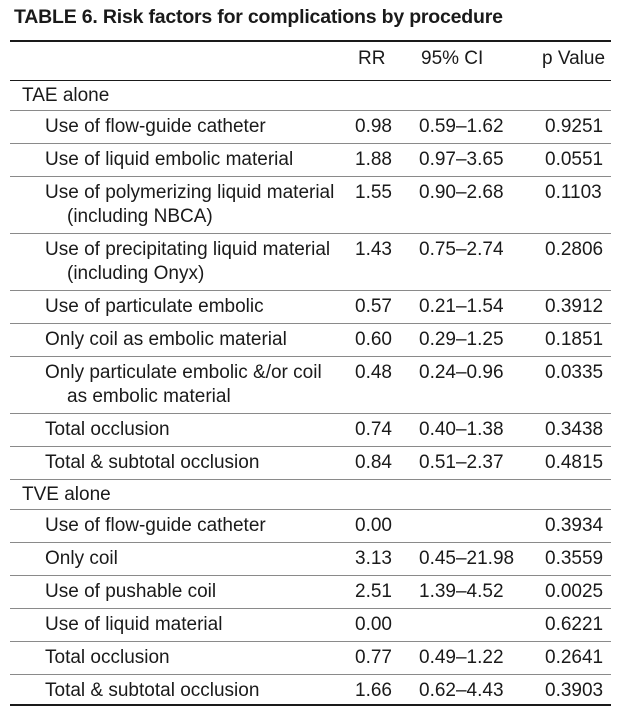 This screenshot has height=714, width=622. What do you see at coordinates (310, 705) in the screenshot?
I see `table-bottom-rule` at bounding box center [310, 705].